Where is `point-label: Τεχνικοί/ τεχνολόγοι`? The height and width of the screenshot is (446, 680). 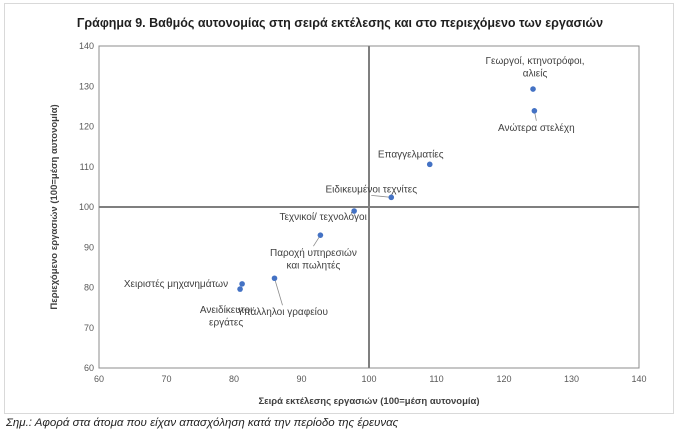 point-label: Τεχνικοί/ τεχνολόγοι is located at coordinates (322, 217).